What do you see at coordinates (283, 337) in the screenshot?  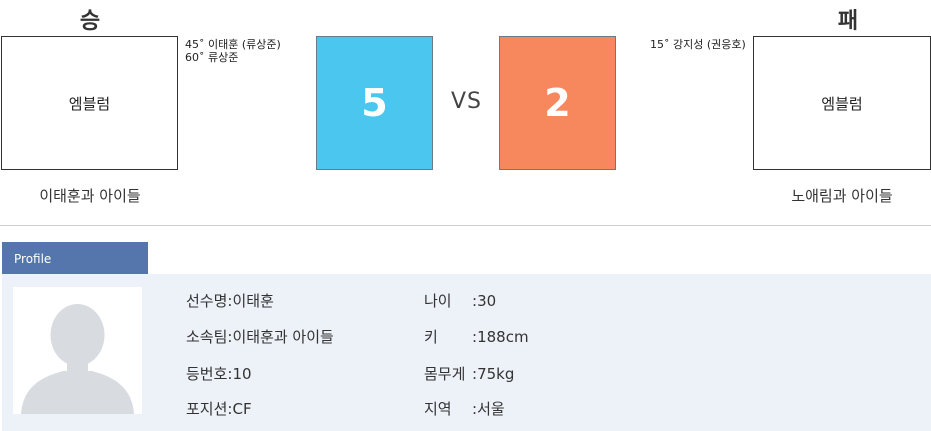 I see `player-team-value: 이태훈과 아이들` at bounding box center [283, 337].